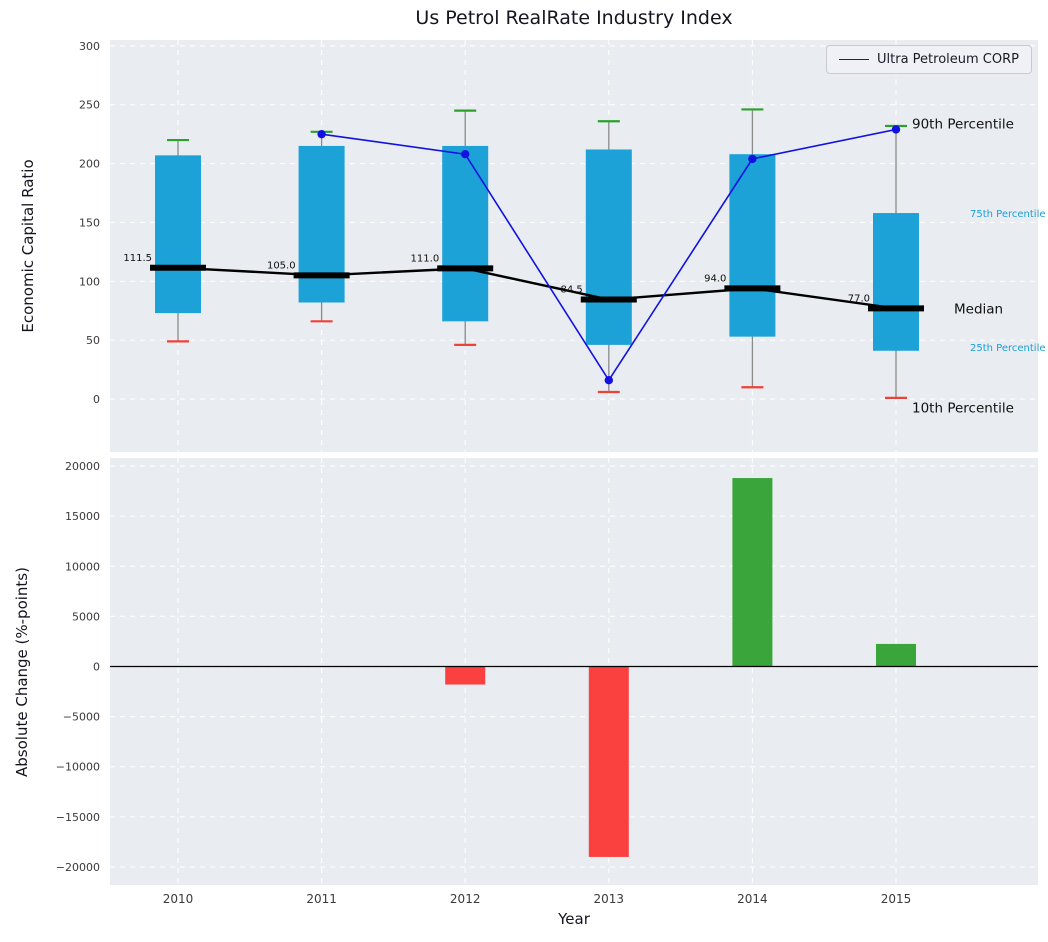  Describe the element at coordinates (321, 134) in the screenshot. I see `company-point-2011` at that location.